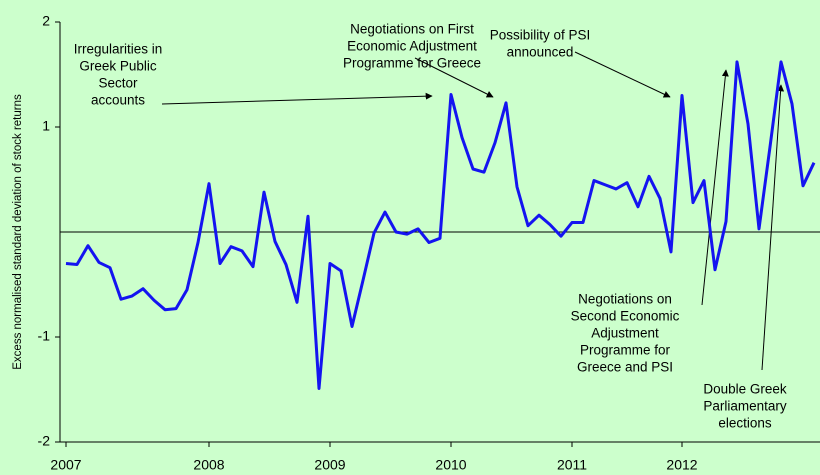 The width and height of the screenshot is (820, 475). Describe the element at coordinates (625, 299) in the screenshot. I see `annotation: Negotiations on` at that location.